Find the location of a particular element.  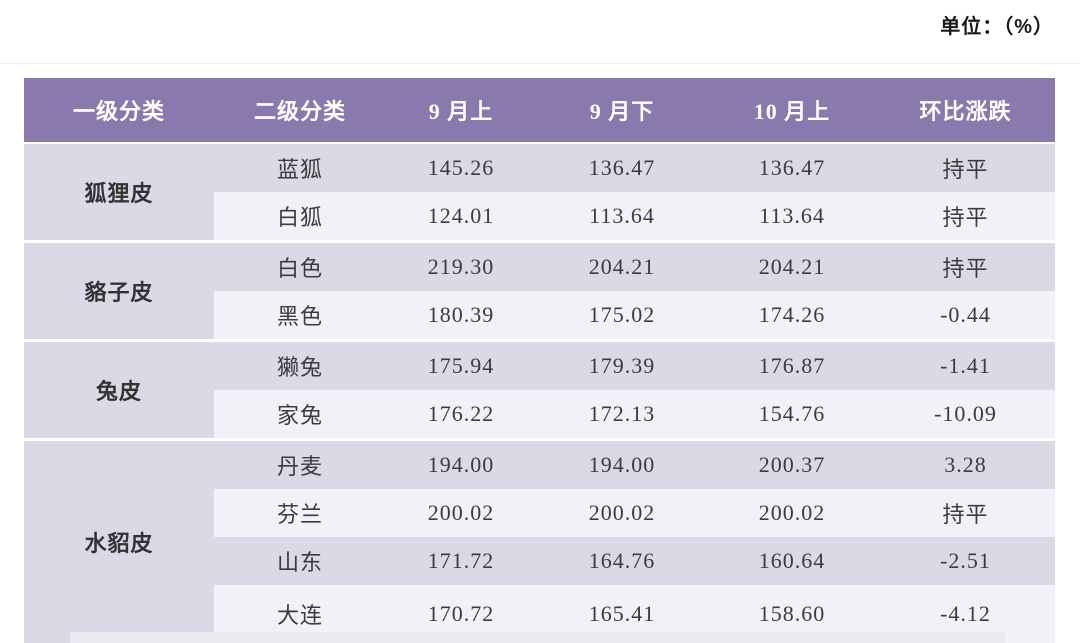

value-cell: 176.87 is located at coordinates (792, 364).